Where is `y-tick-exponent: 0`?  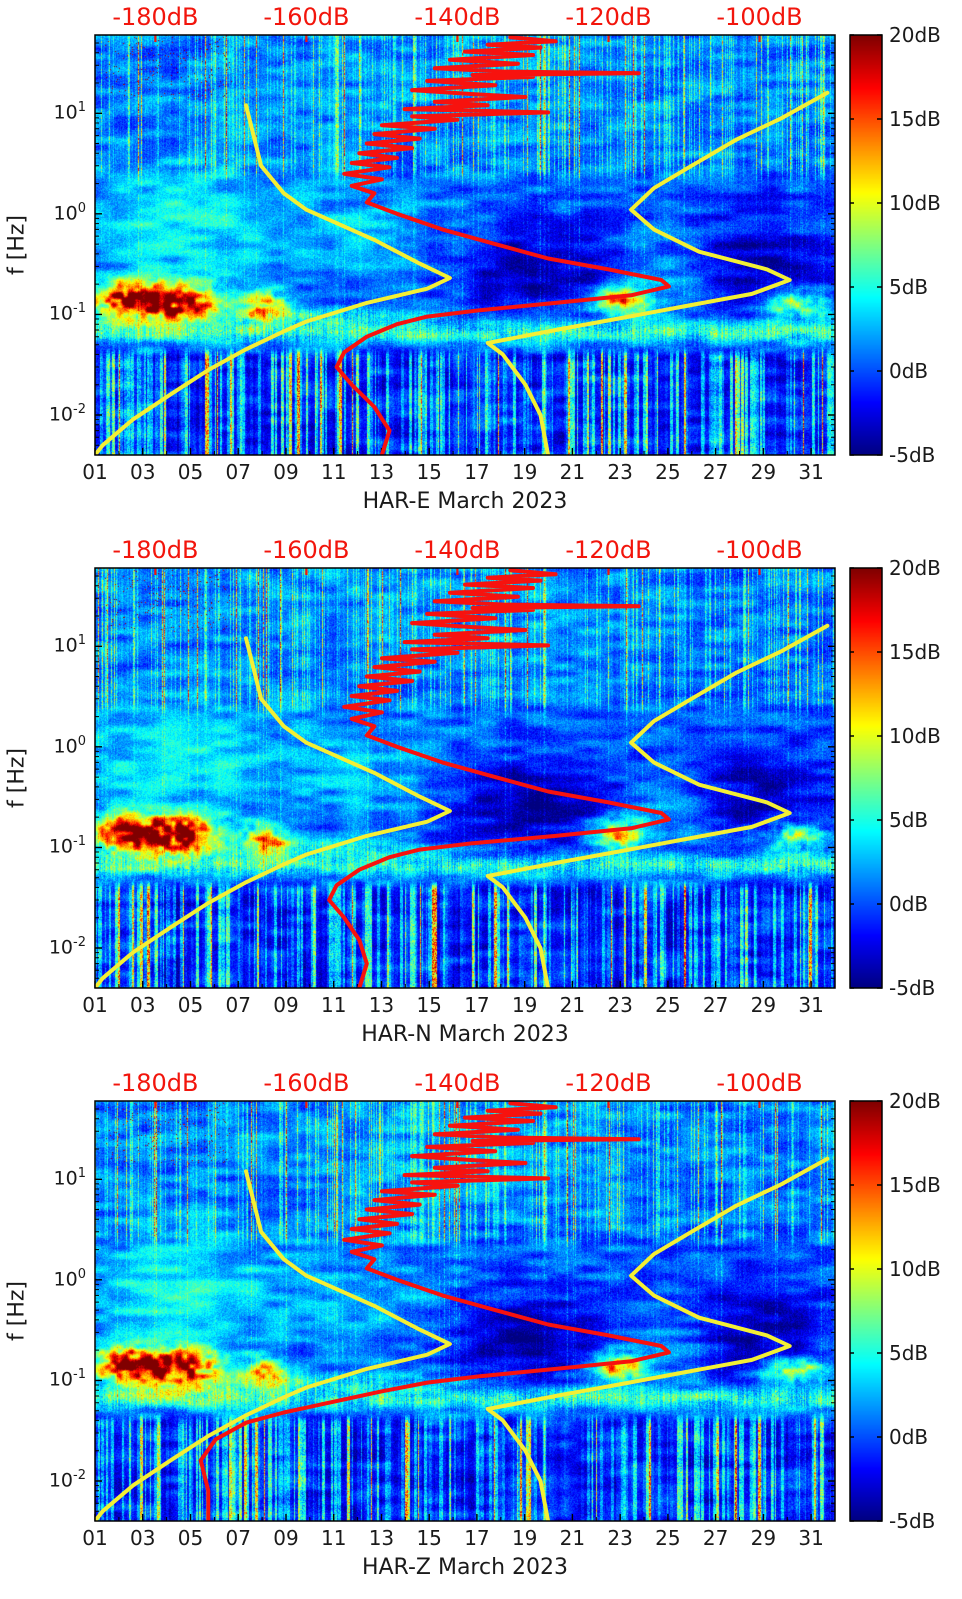 y-tick-exponent: 0 is located at coordinates (81, 1274).